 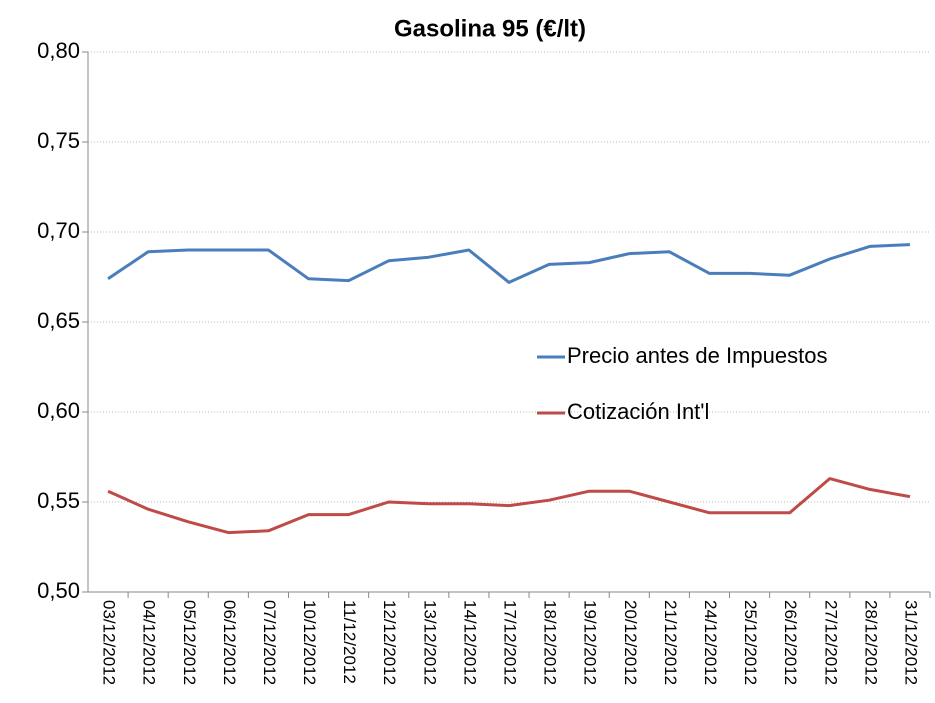 I want to click on x-tick-label: 28/12/2012, so click(x=870, y=642).